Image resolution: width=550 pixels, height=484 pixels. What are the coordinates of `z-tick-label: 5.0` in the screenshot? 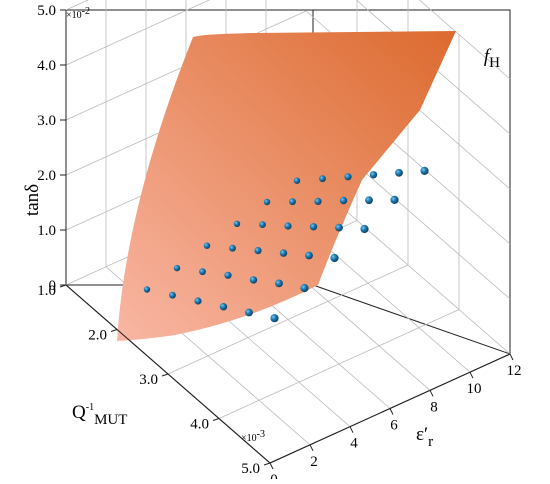 It's located at (46, 11).